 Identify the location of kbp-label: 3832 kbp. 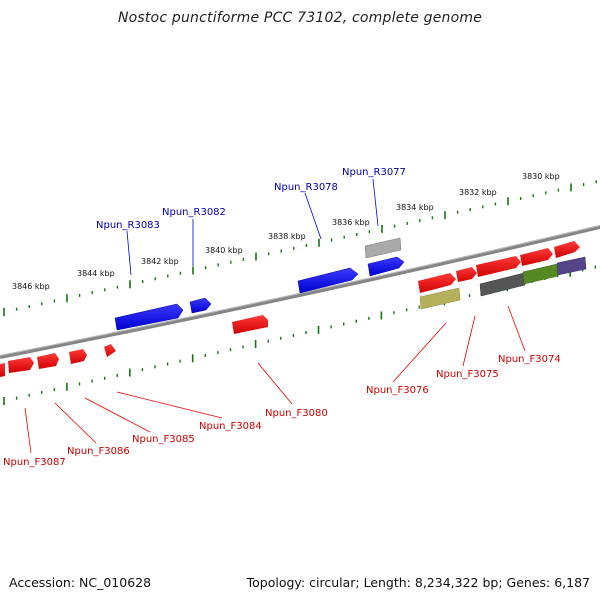
(478, 192).